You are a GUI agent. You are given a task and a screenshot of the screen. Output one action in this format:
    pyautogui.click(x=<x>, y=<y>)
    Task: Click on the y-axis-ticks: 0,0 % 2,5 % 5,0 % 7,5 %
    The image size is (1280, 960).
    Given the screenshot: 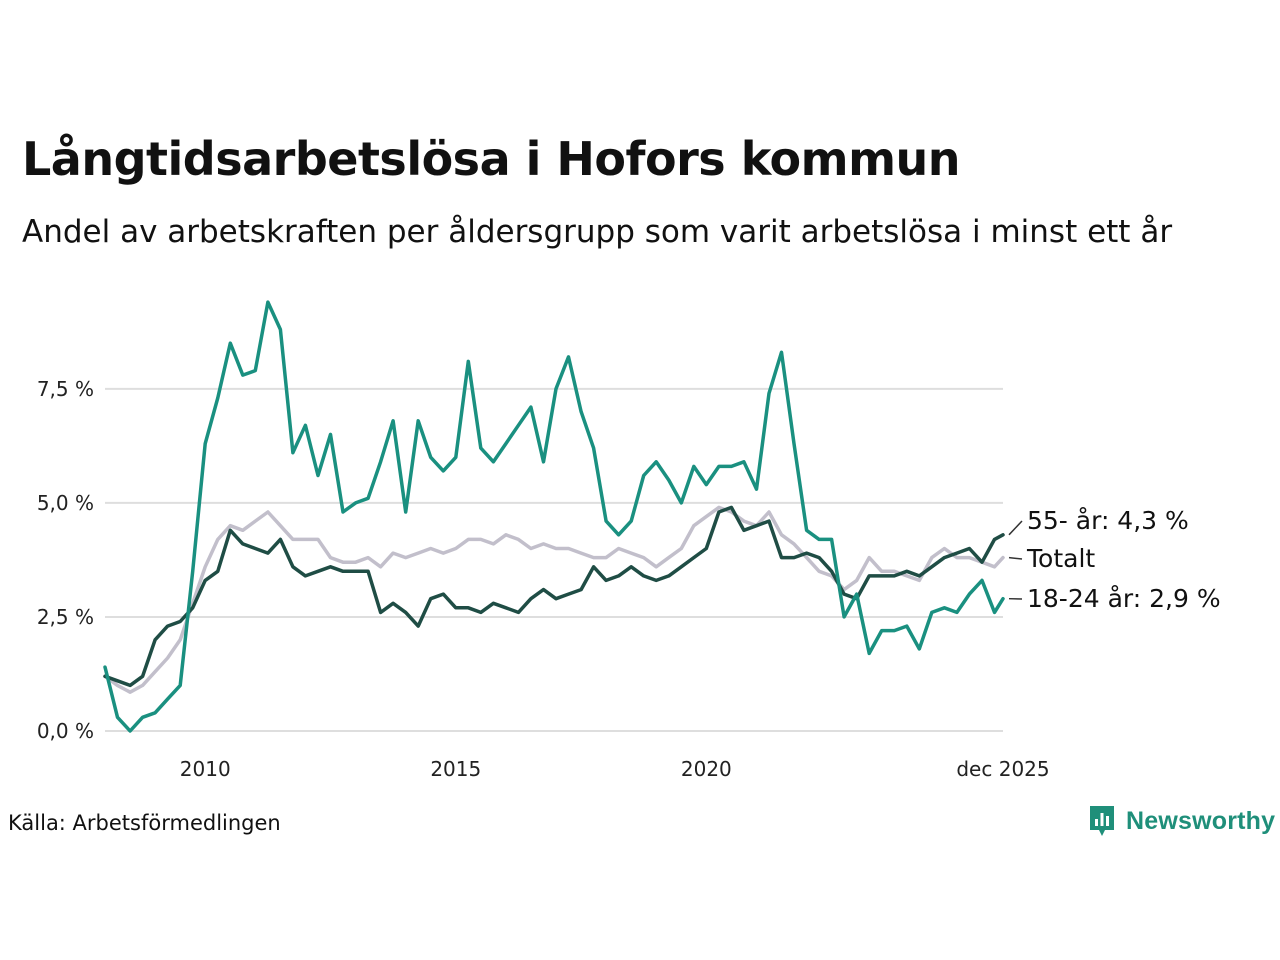 What is the action you would take?
    pyautogui.click(x=65, y=560)
    